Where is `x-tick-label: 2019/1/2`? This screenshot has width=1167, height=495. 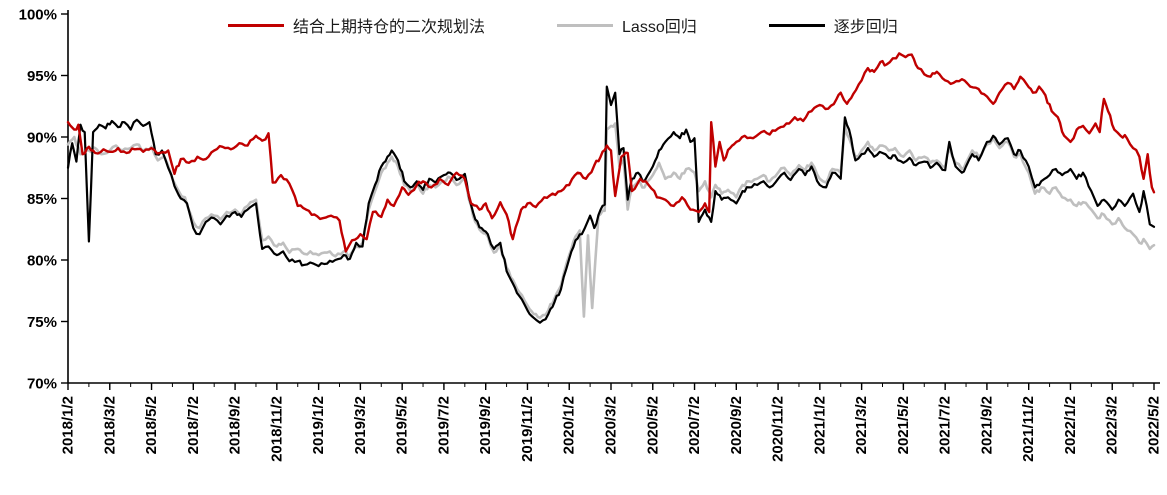 x-tick-label: 2019/1/2 is located at coordinates (318, 425).